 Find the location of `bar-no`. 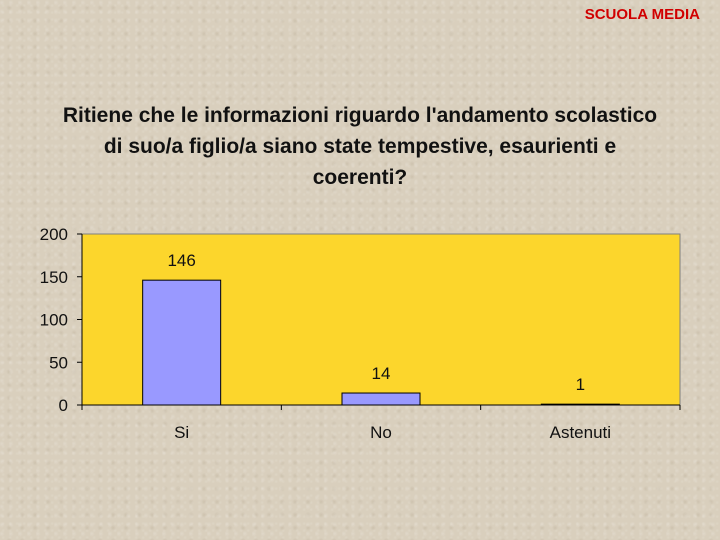

bar-no is located at coordinates (381, 399).